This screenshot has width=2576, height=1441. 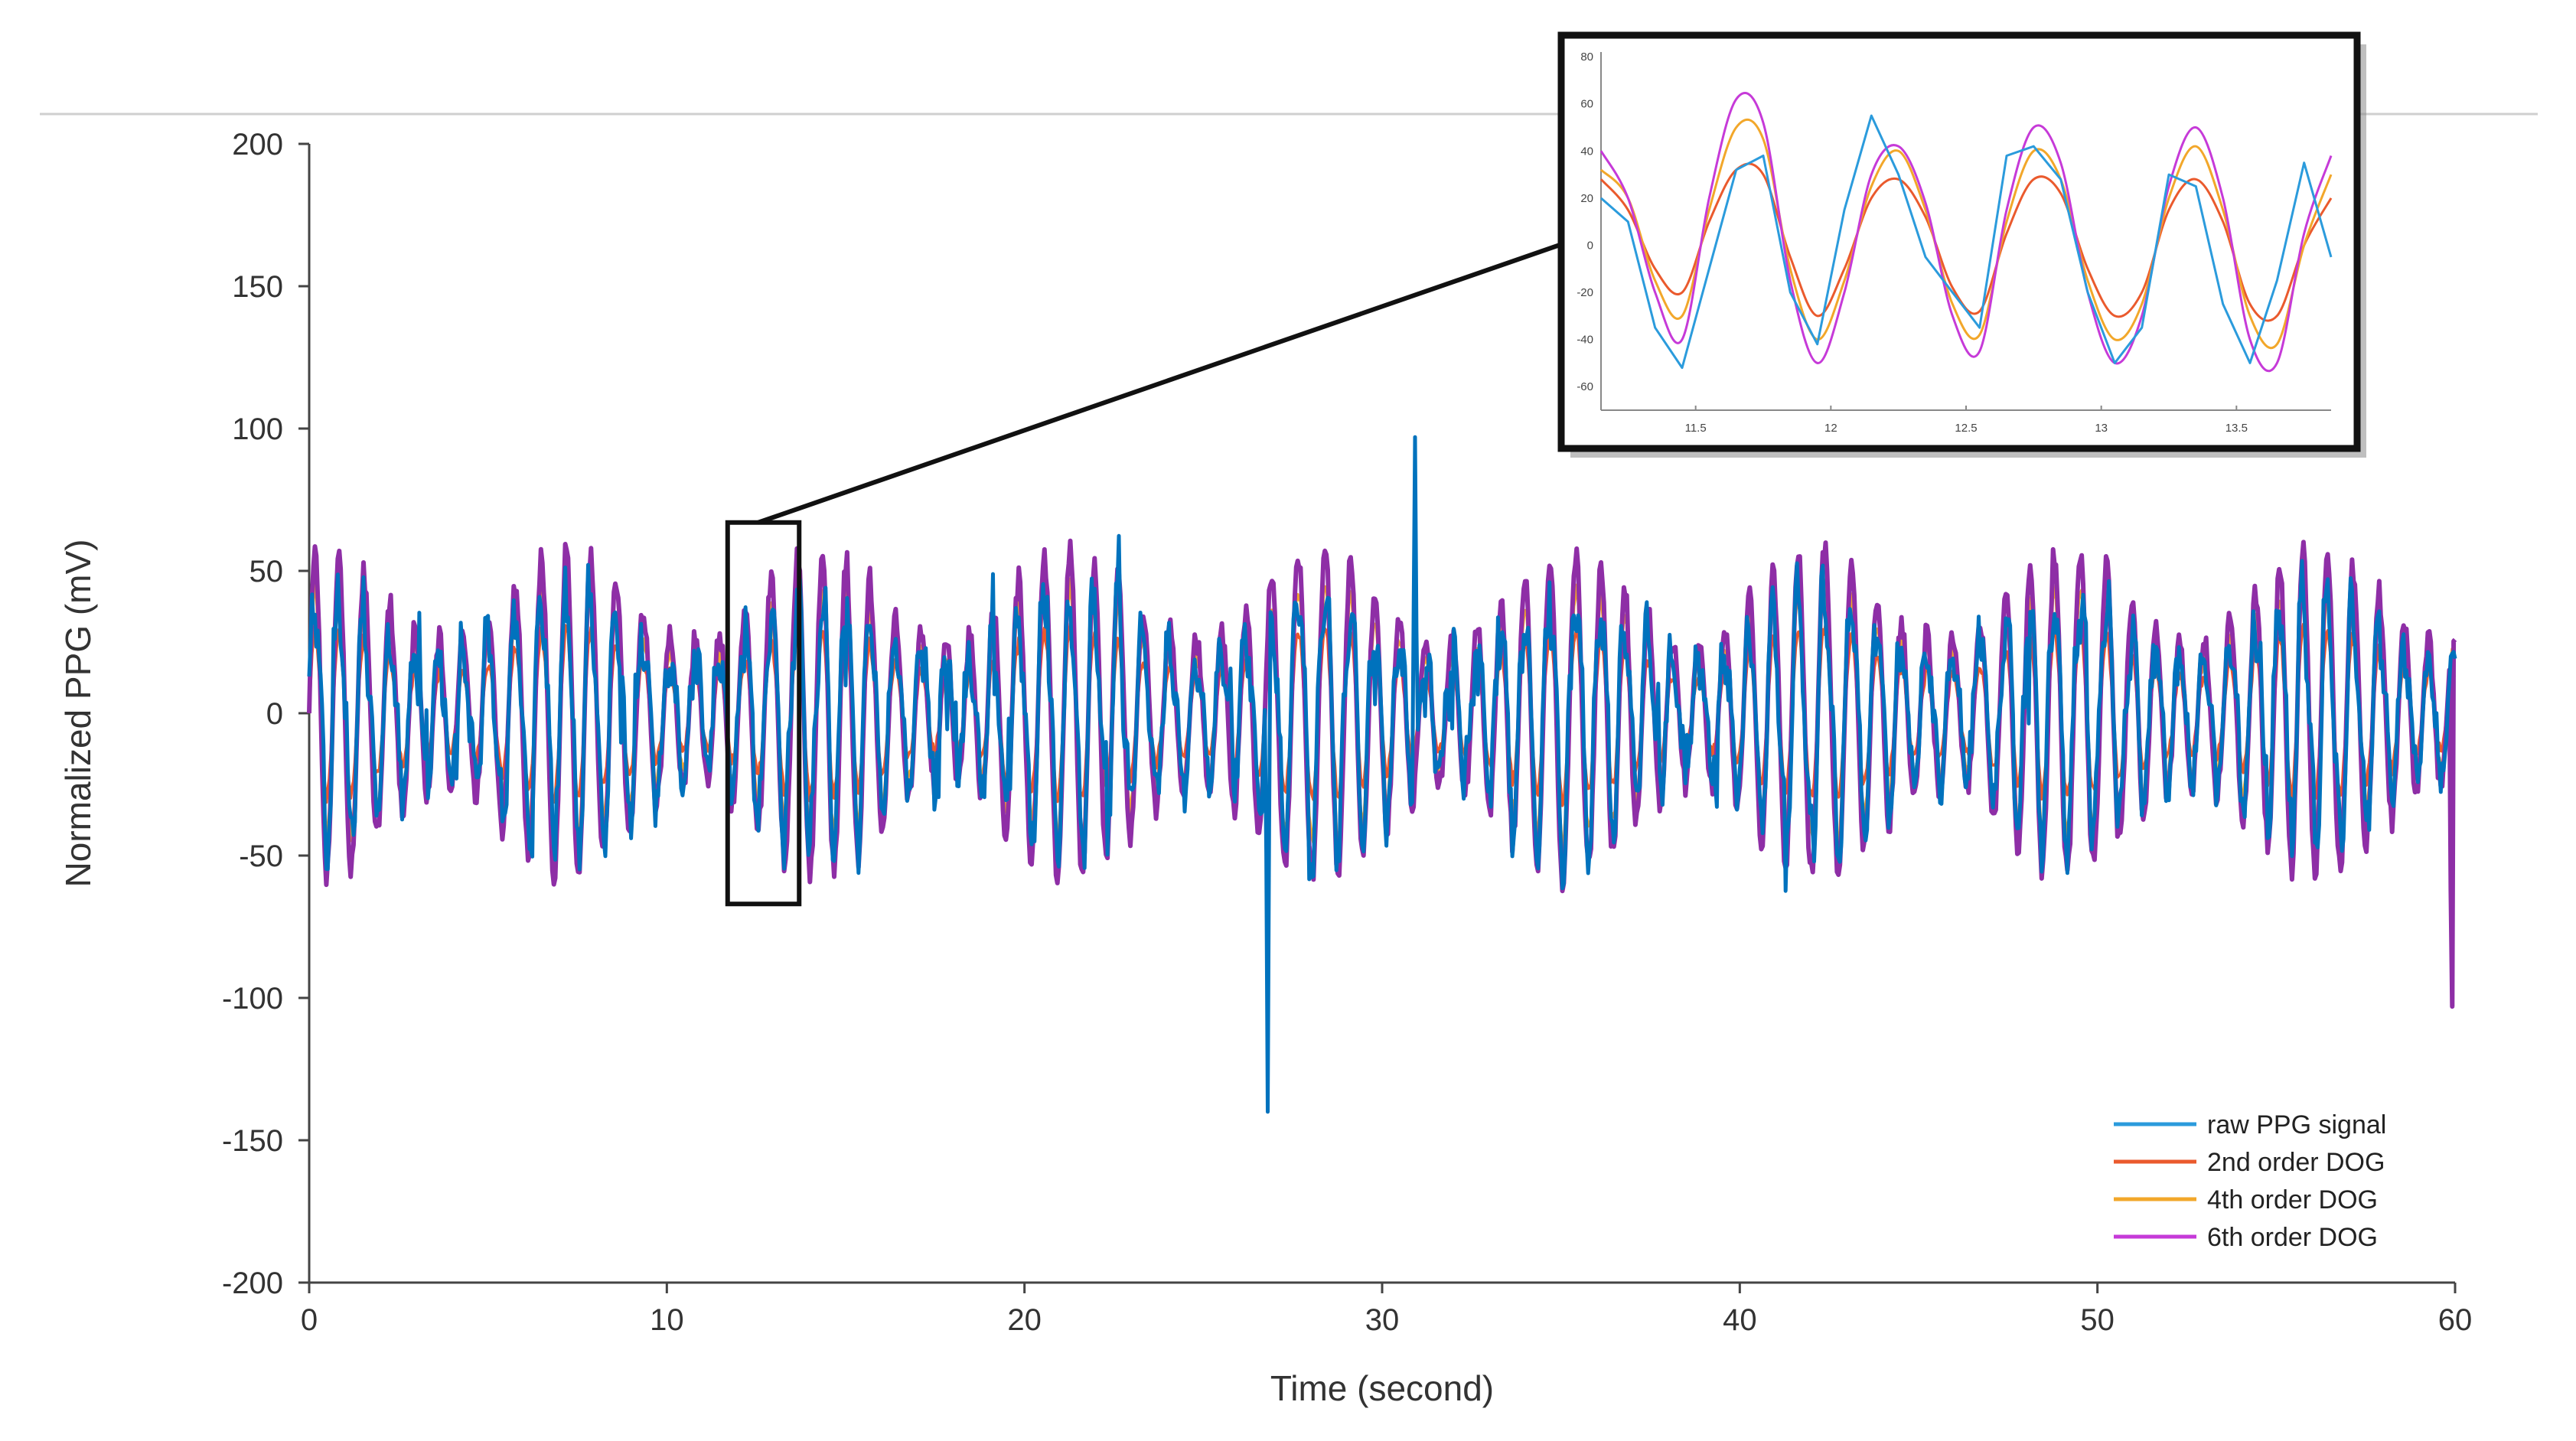 I want to click on y-tick-label: 200, so click(x=257, y=144).